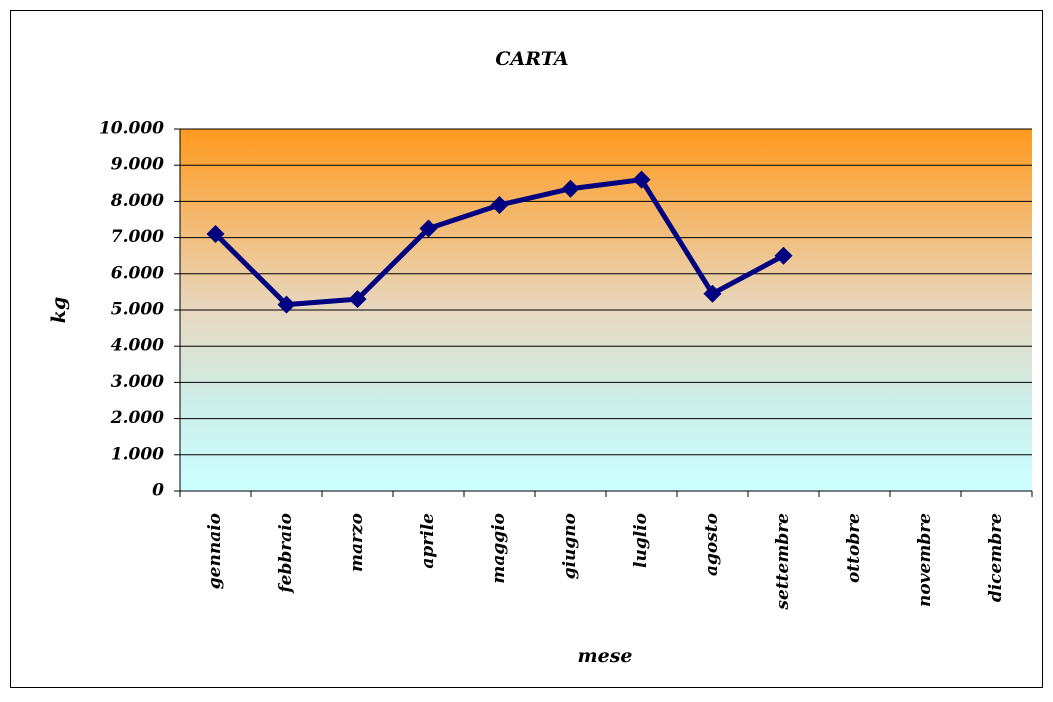  What do you see at coordinates (137, 310) in the screenshot?
I see `y-tick-label: 5.000` at bounding box center [137, 310].